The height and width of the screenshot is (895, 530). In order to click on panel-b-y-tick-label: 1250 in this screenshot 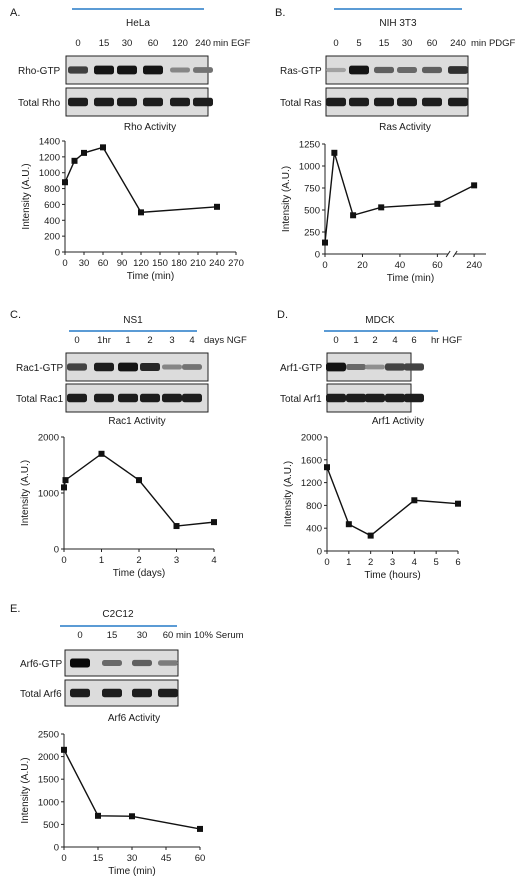, I will do `click(309, 145)`.